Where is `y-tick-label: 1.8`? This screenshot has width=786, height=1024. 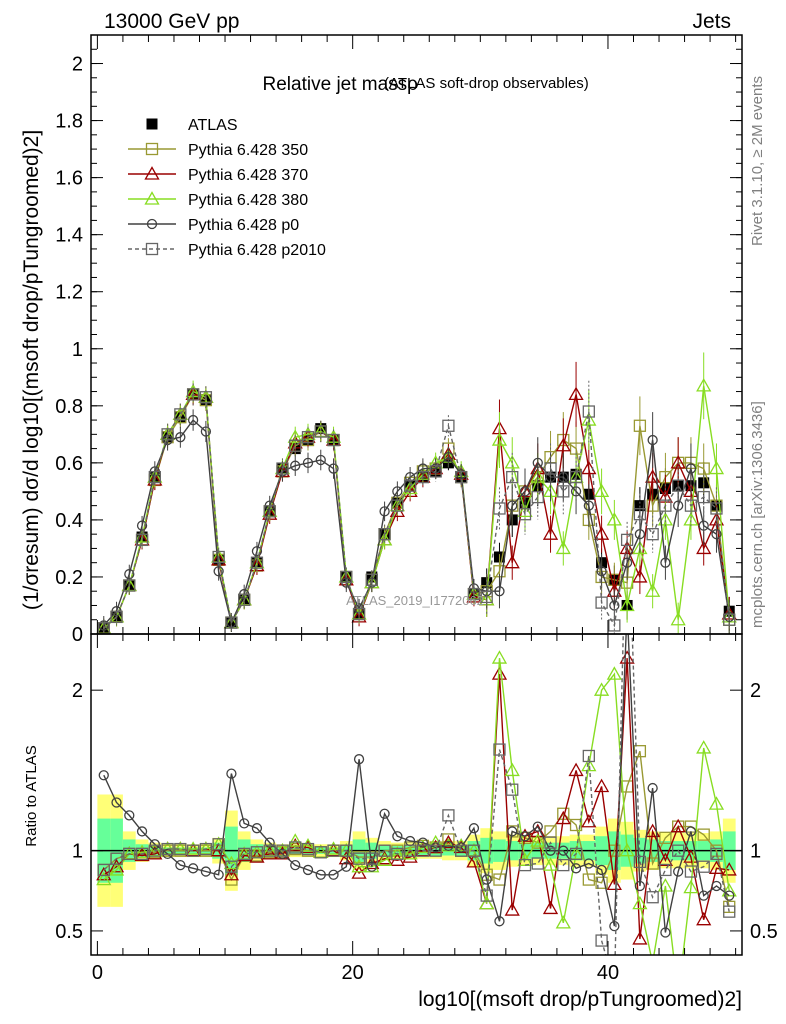 y-tick-label: 1.8 is located at coordinates (69, 122).